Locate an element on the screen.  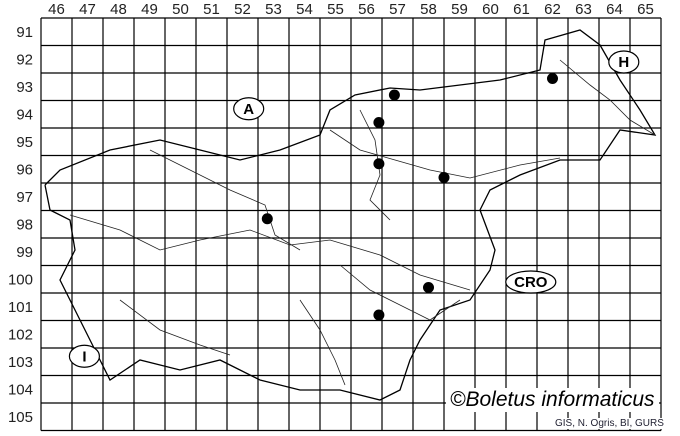
row-label: 104 is located at coordinates (20, 389).